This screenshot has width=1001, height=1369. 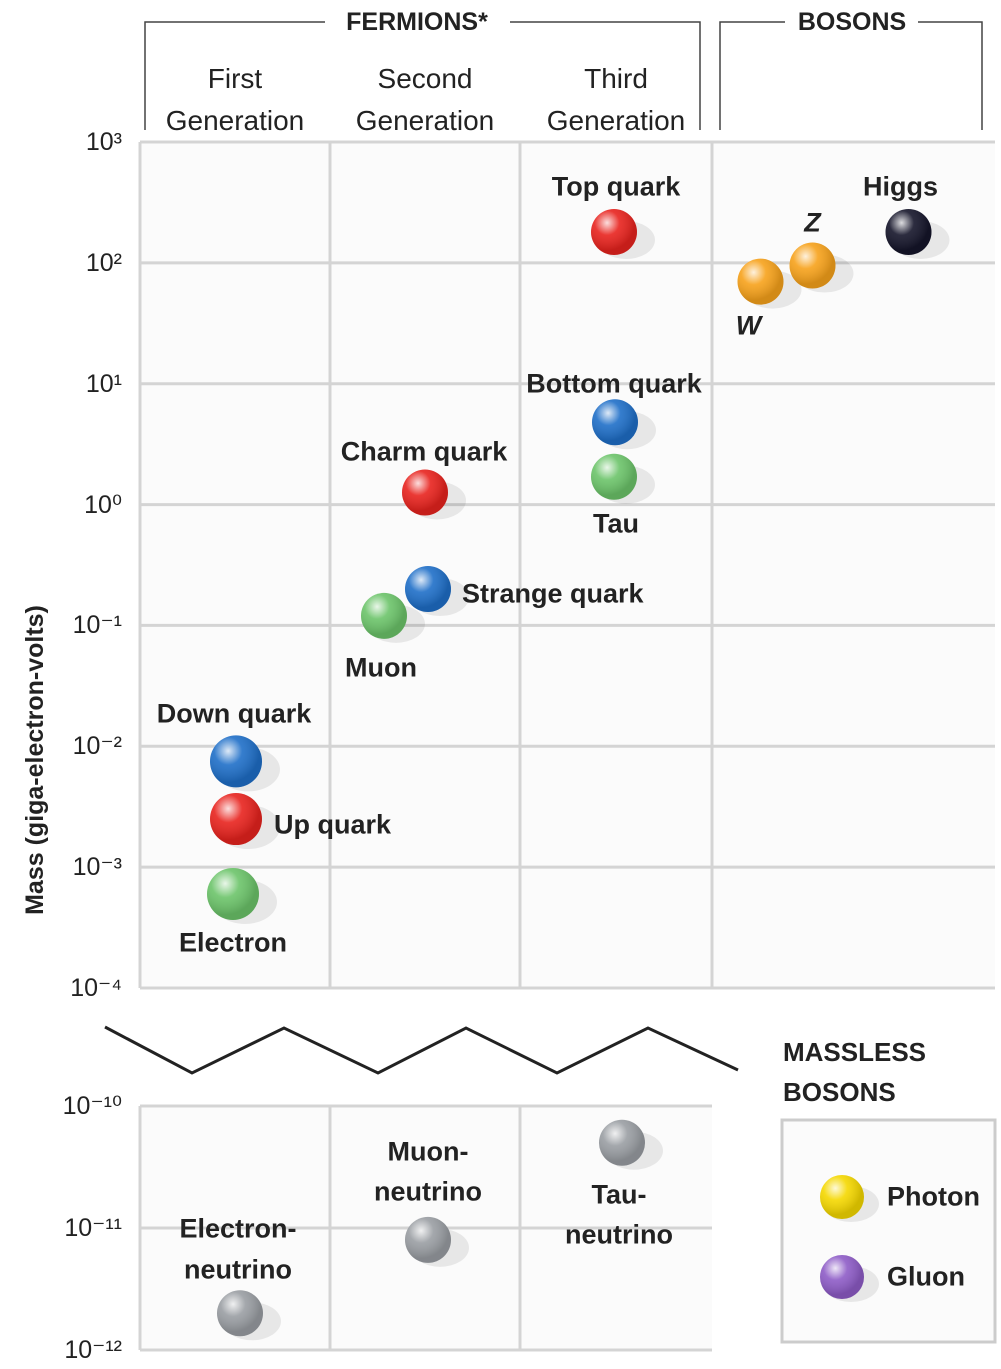 What do you see at coordinates (381, 667) in the screenshot?
I see `particle-label: Muon` at bounding box center [381, 667].